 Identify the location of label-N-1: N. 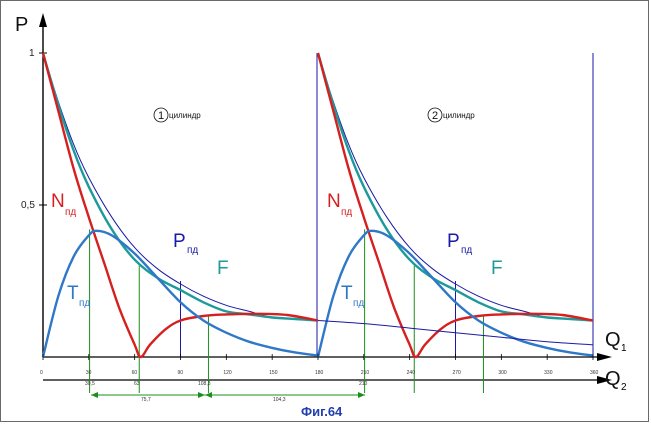
(58, 201).